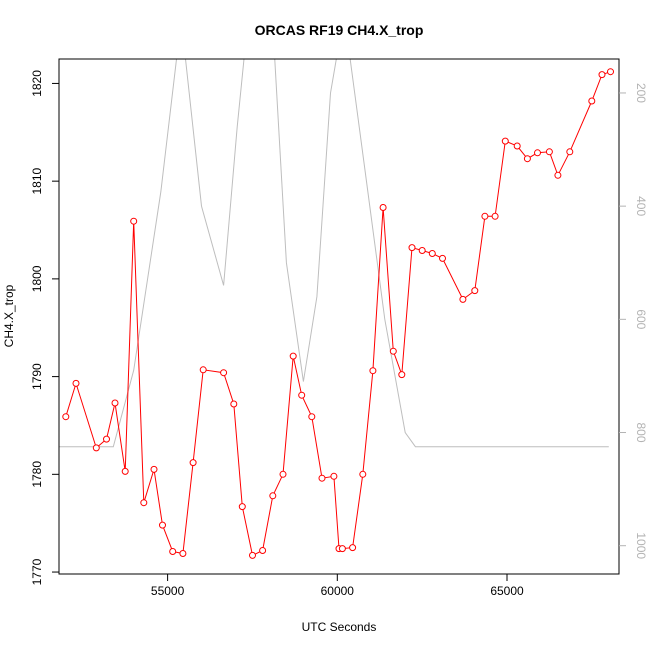 This screenshot has height=650, width=650. I want to click on y-tick-label: 1780, so click(37, 474).